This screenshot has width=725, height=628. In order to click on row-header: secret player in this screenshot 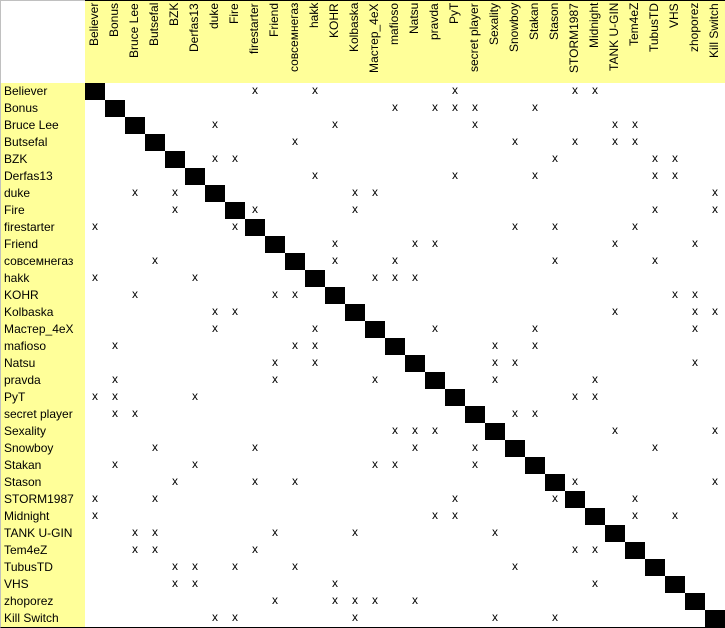, I will do `click(43, 415)`.